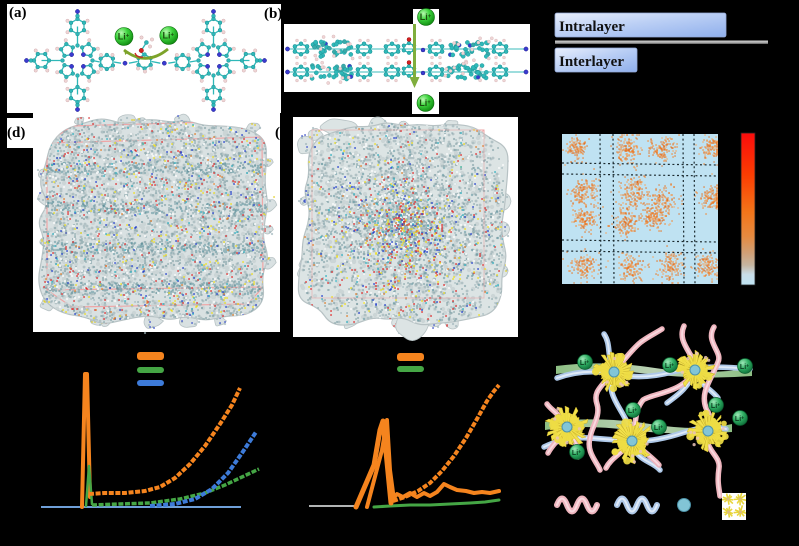 This screenshot has height=546, width=799. Describe the element at coordinates (273, 14) in the screenshot. I see `svg-text: (b)` at that location.